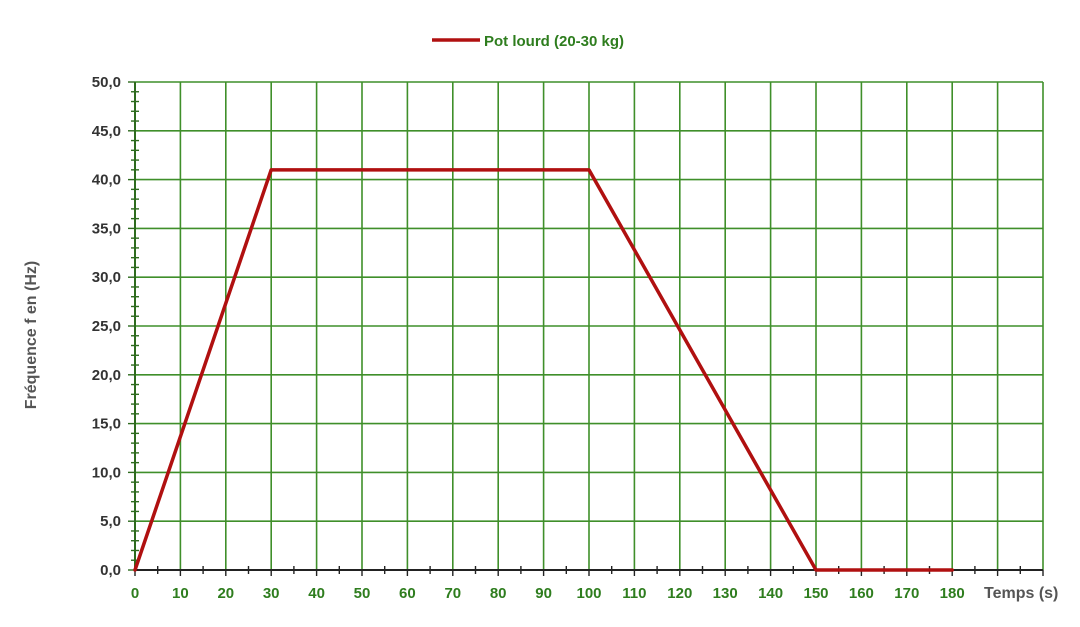 The image size is (1080, 627). I want to click on x-tick-label: 110, so click(634, 593).